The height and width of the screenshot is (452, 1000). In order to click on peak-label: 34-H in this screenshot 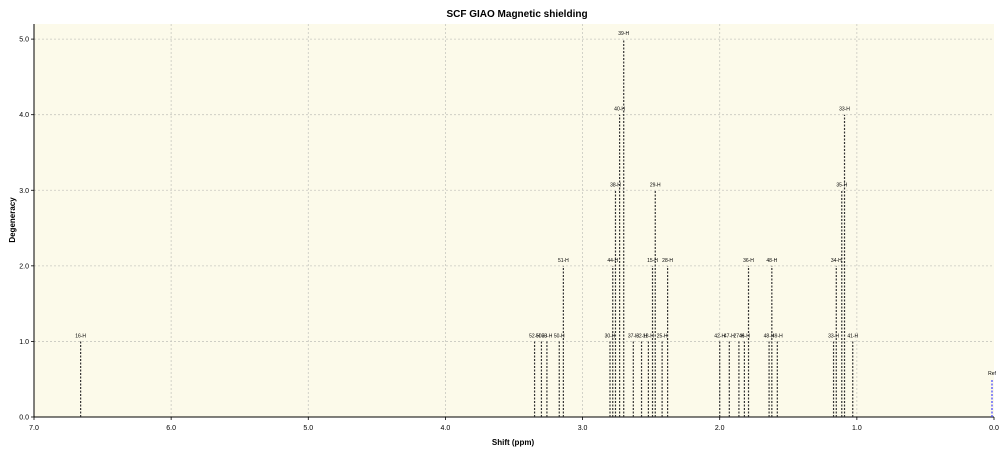, I will do `click(836, 261)`.